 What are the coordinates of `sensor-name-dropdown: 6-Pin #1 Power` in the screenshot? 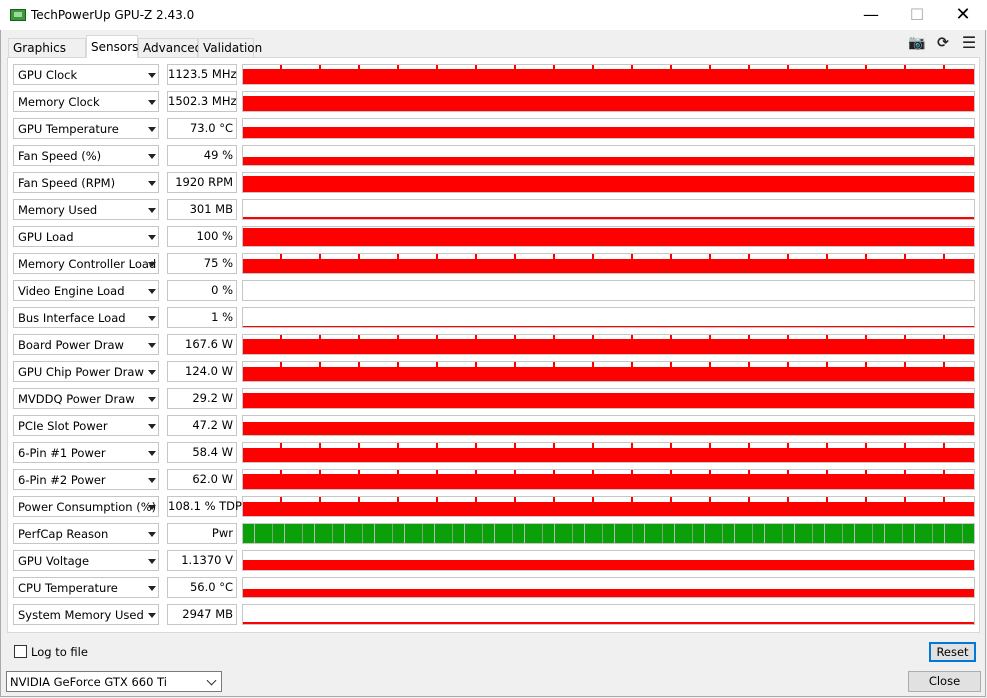 It's located at (86, 452).